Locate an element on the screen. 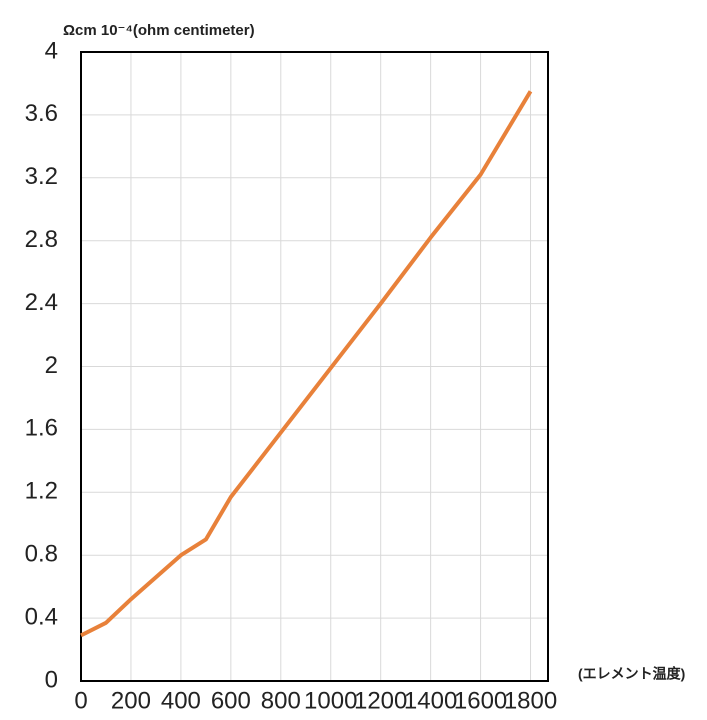  y-tick-label: 2.4 is located at coordinates (41, 302).